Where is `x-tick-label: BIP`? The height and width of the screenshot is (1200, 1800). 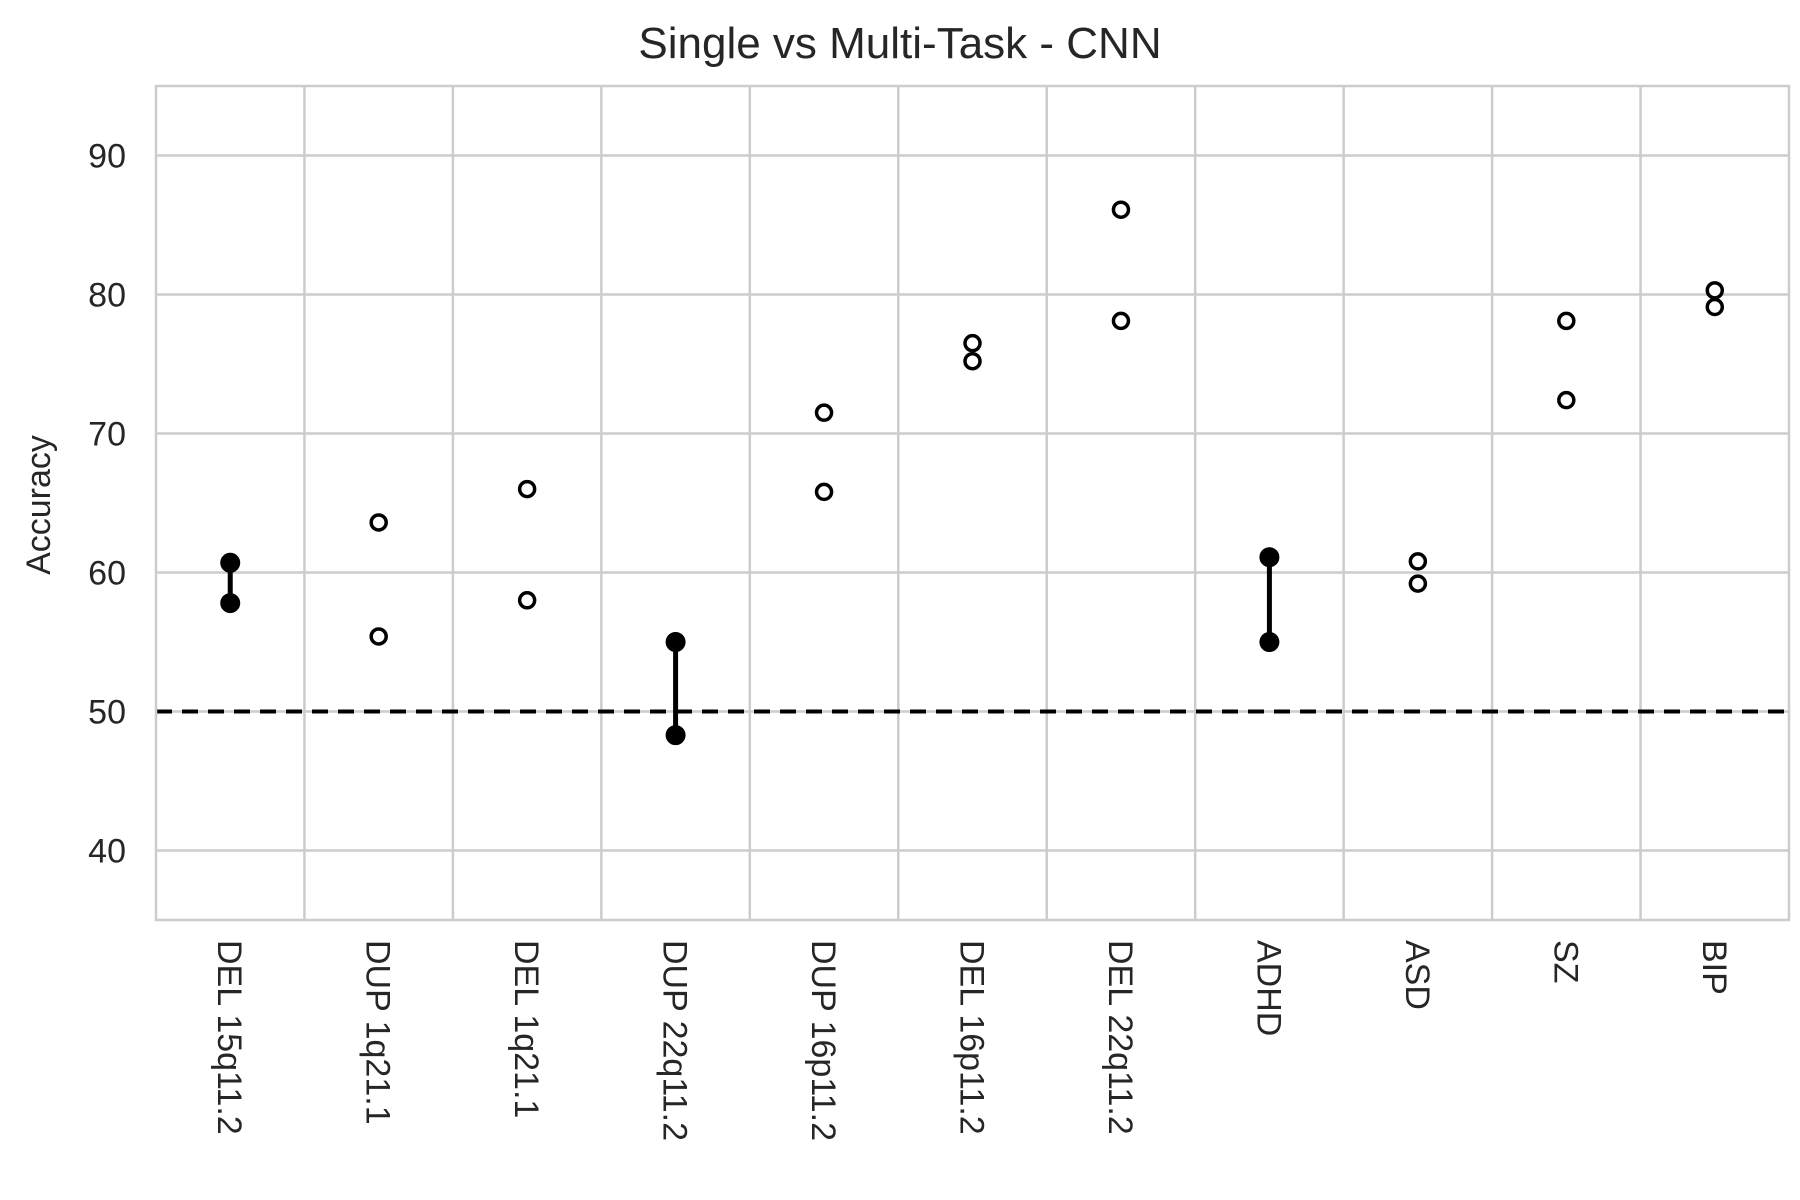
x-tick-label: BIP is located at coordinates (1714, 967).